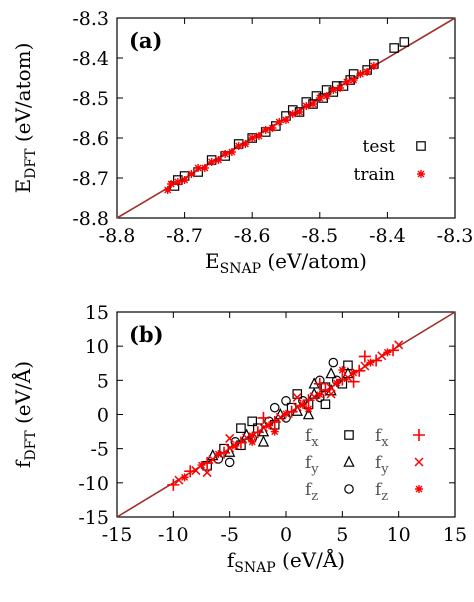 This screenshot has height=602, width=474. I want to click on x-tick-label: -15, so click(117, 535).